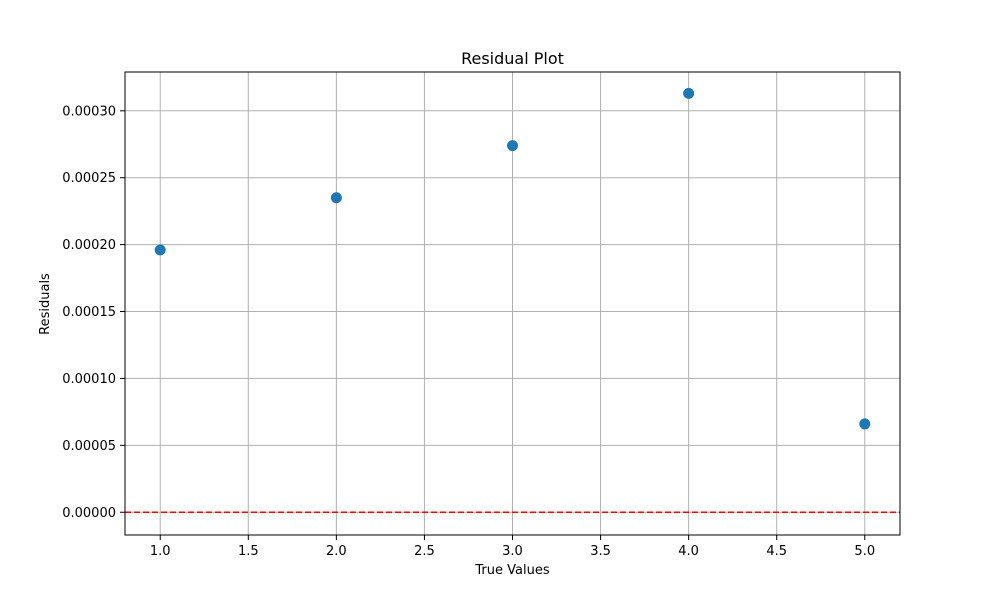 The image size is (1000, 600). I want to click on y-tick-label: 0.00025, so click(89, 178).